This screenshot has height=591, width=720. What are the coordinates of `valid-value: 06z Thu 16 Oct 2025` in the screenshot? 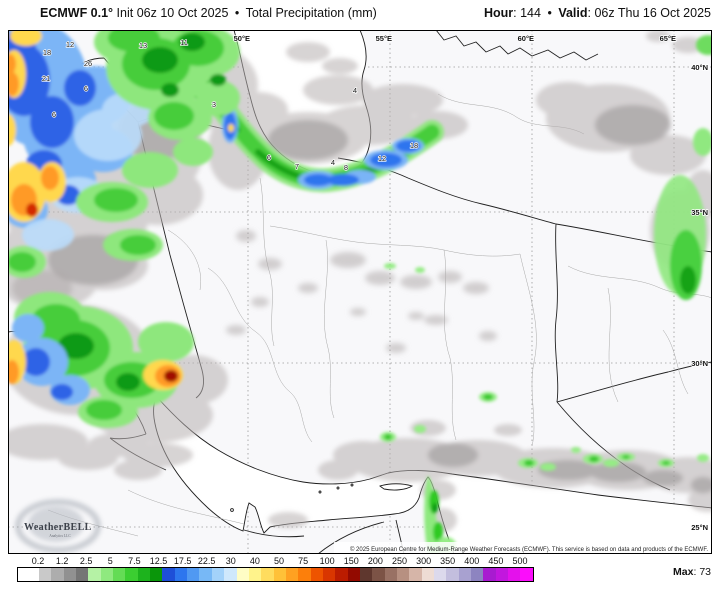 It's located at (652, 13).